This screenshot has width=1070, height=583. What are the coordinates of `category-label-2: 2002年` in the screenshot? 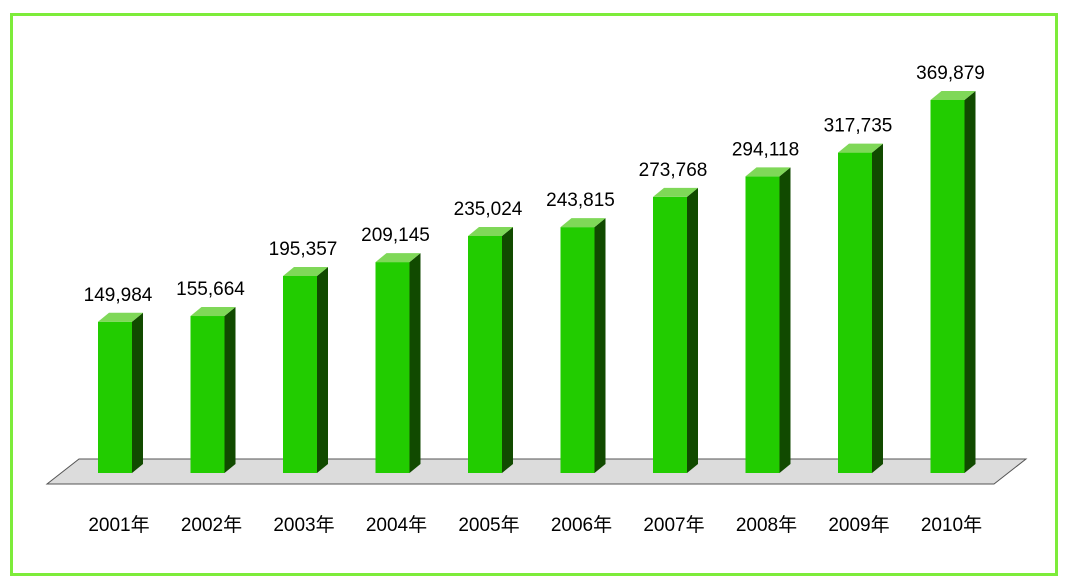 It's located at (211, 525).